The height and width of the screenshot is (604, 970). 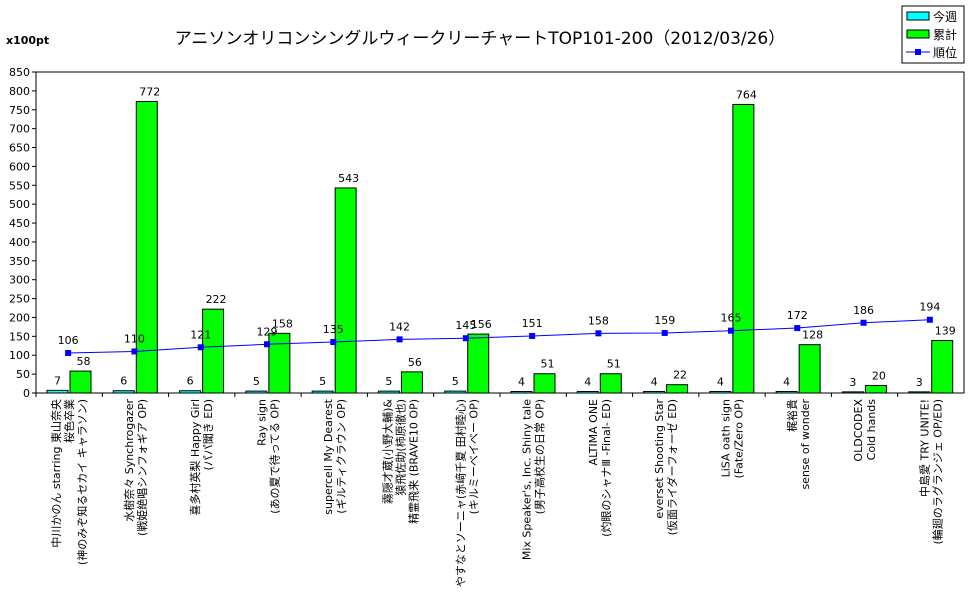 I want to click on y-tick-label: 100, so click(x=19, y=355).